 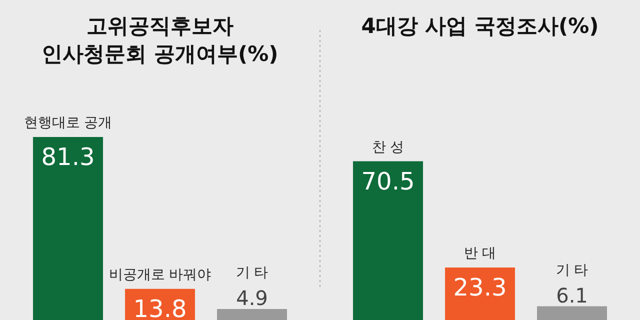 What do you see at coordinates (388, 147) in the screenshot?
I see `x-tick-label: 찬 성` at bounding box center [388, 147].